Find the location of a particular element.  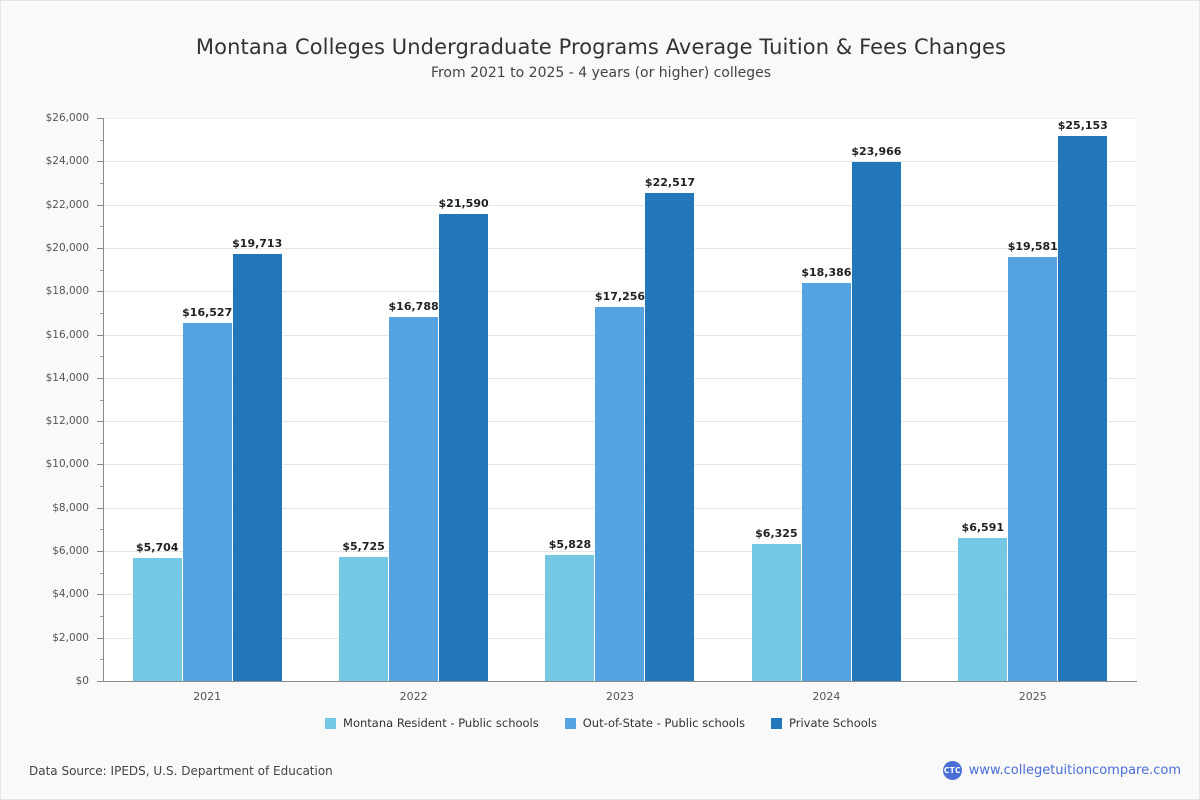

legend-item: Montana Resident - Public schools is located at coordinates (432, 723).